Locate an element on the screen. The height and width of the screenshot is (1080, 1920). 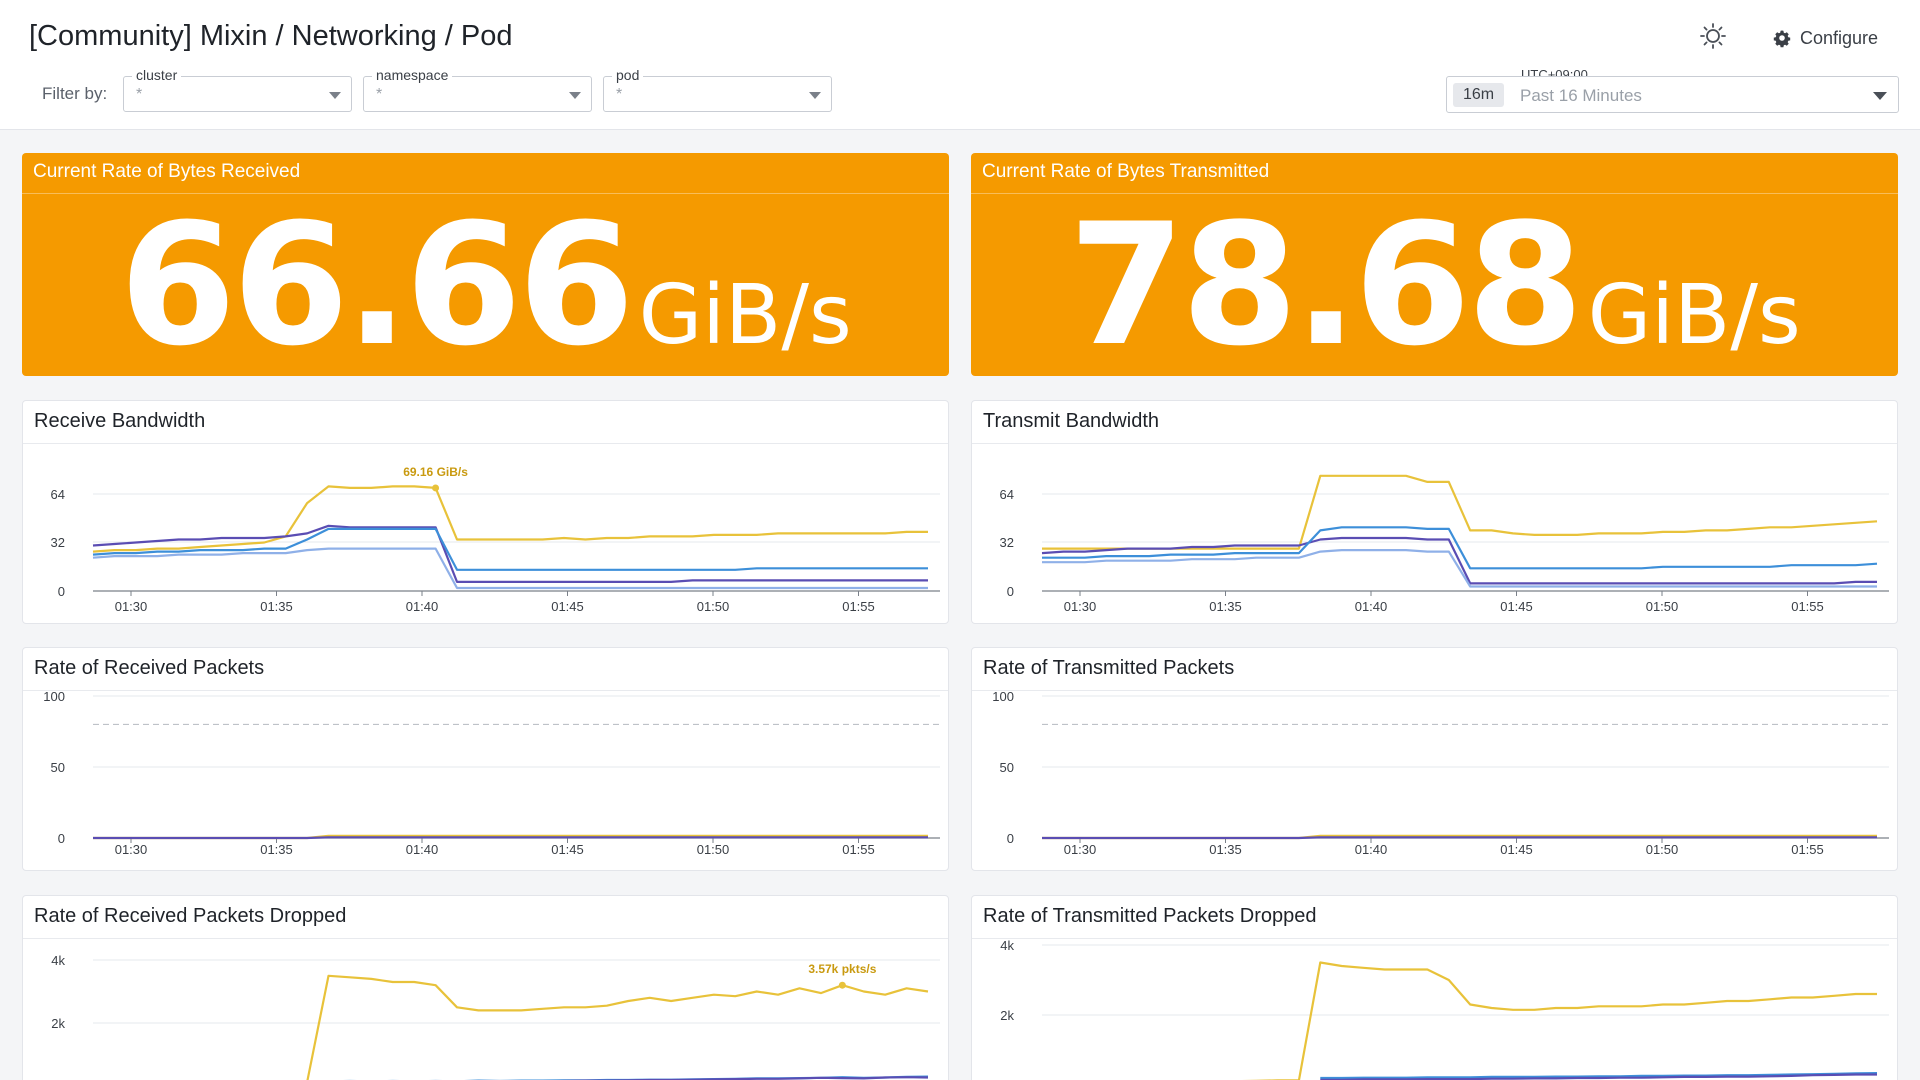
time-range-label: Past 16 Minutes is located at coordinates (1581, 95).